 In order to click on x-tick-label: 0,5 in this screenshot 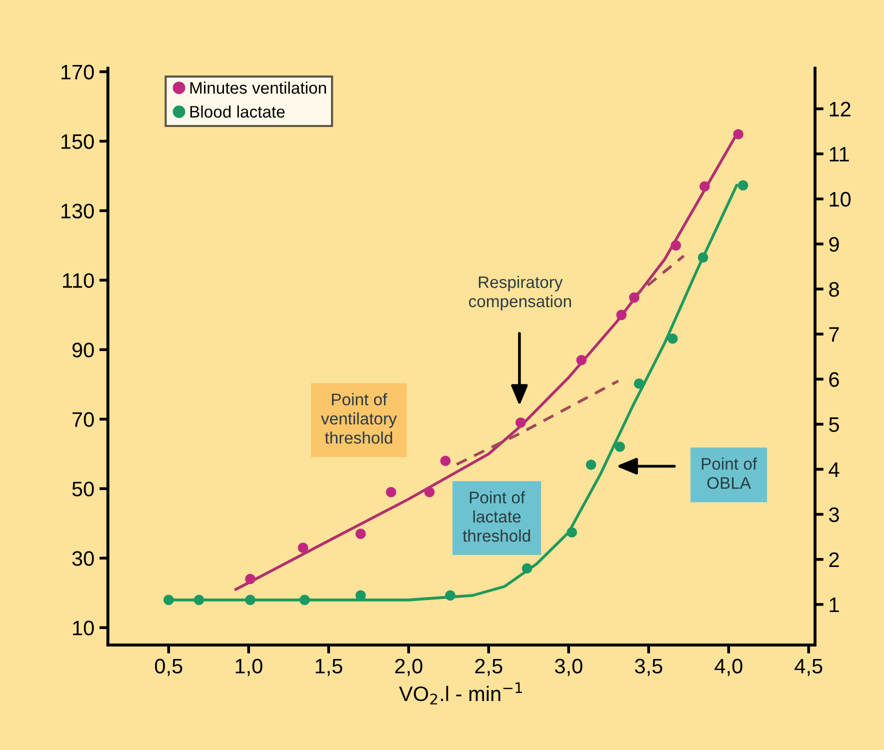, I will do `click(168, 667)`.